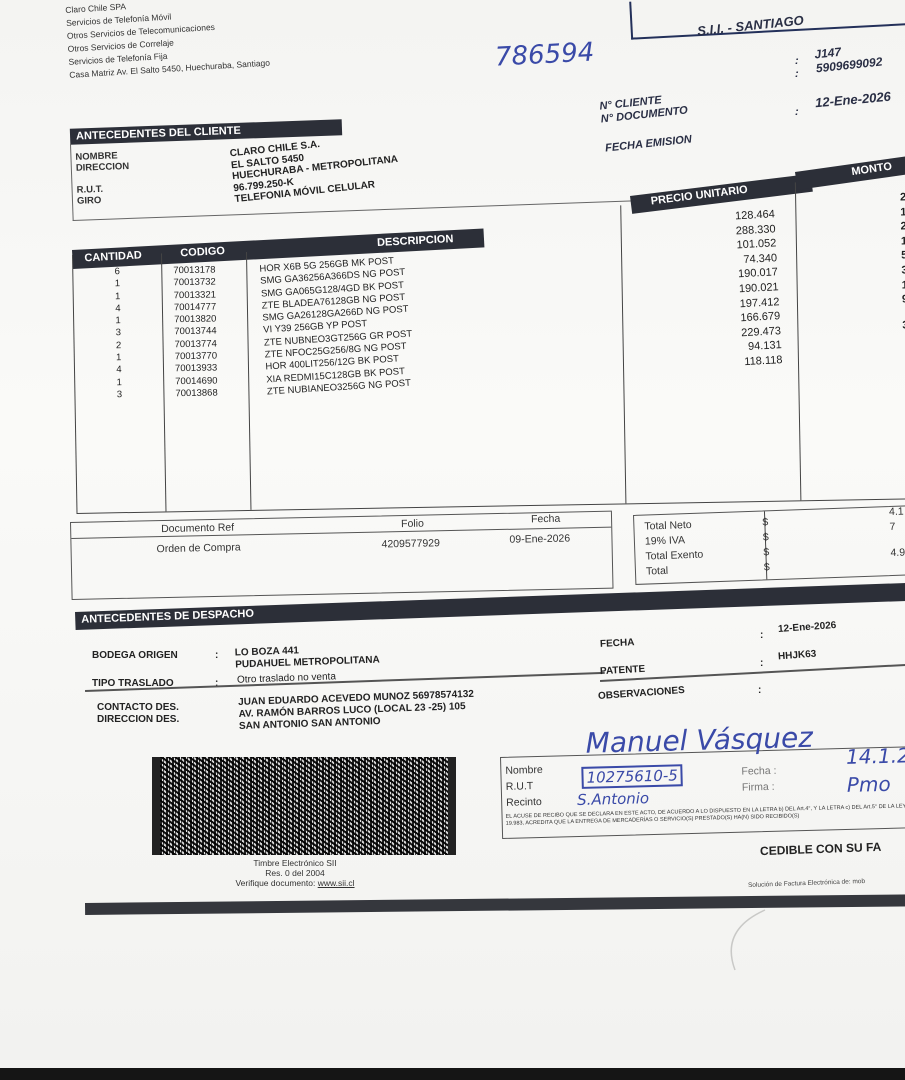  I want to click on item-codigo: 70013744, so click(195, 331).